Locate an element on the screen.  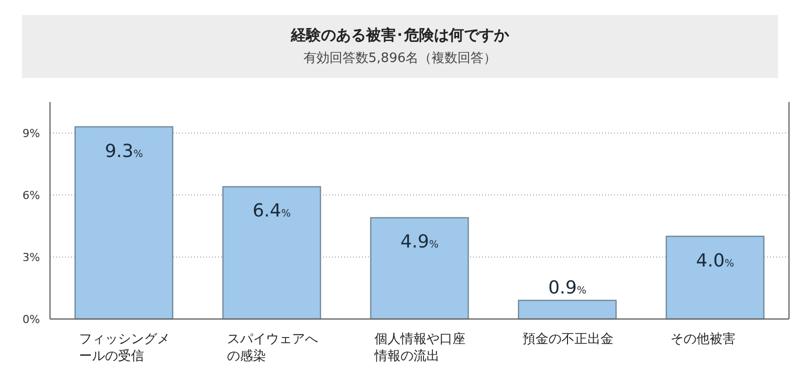
x-tick-label: フィッシングメールの受信 is located at coordinates (124, 348).